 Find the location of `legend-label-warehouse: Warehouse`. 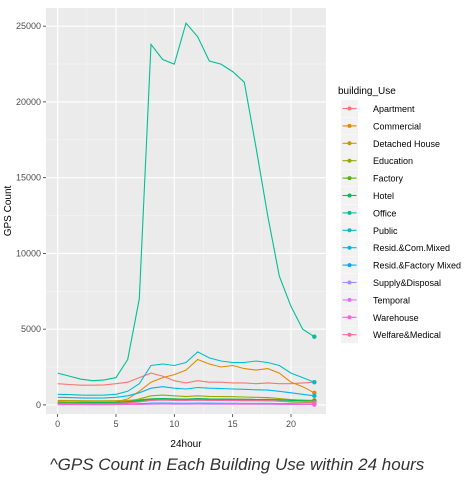

legend-label-warehouse: Warehouse is located at coordinates (396, 318).